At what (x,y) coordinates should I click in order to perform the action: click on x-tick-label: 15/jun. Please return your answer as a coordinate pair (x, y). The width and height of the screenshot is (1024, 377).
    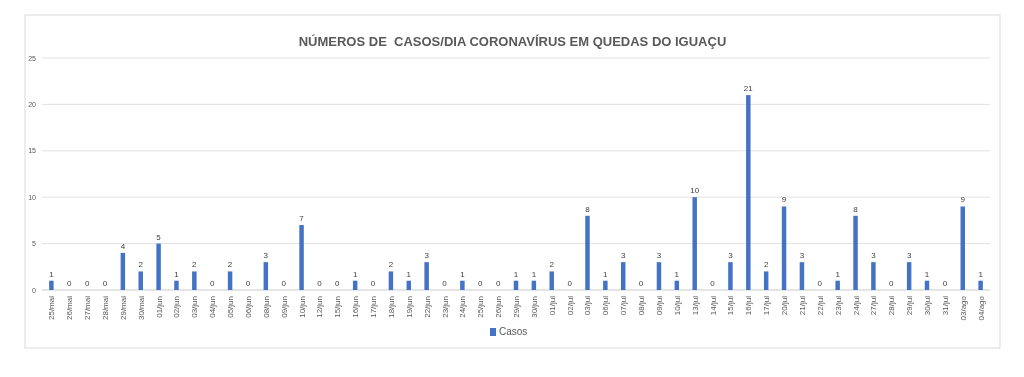
    Looking at the image, I should click on (338, 307).